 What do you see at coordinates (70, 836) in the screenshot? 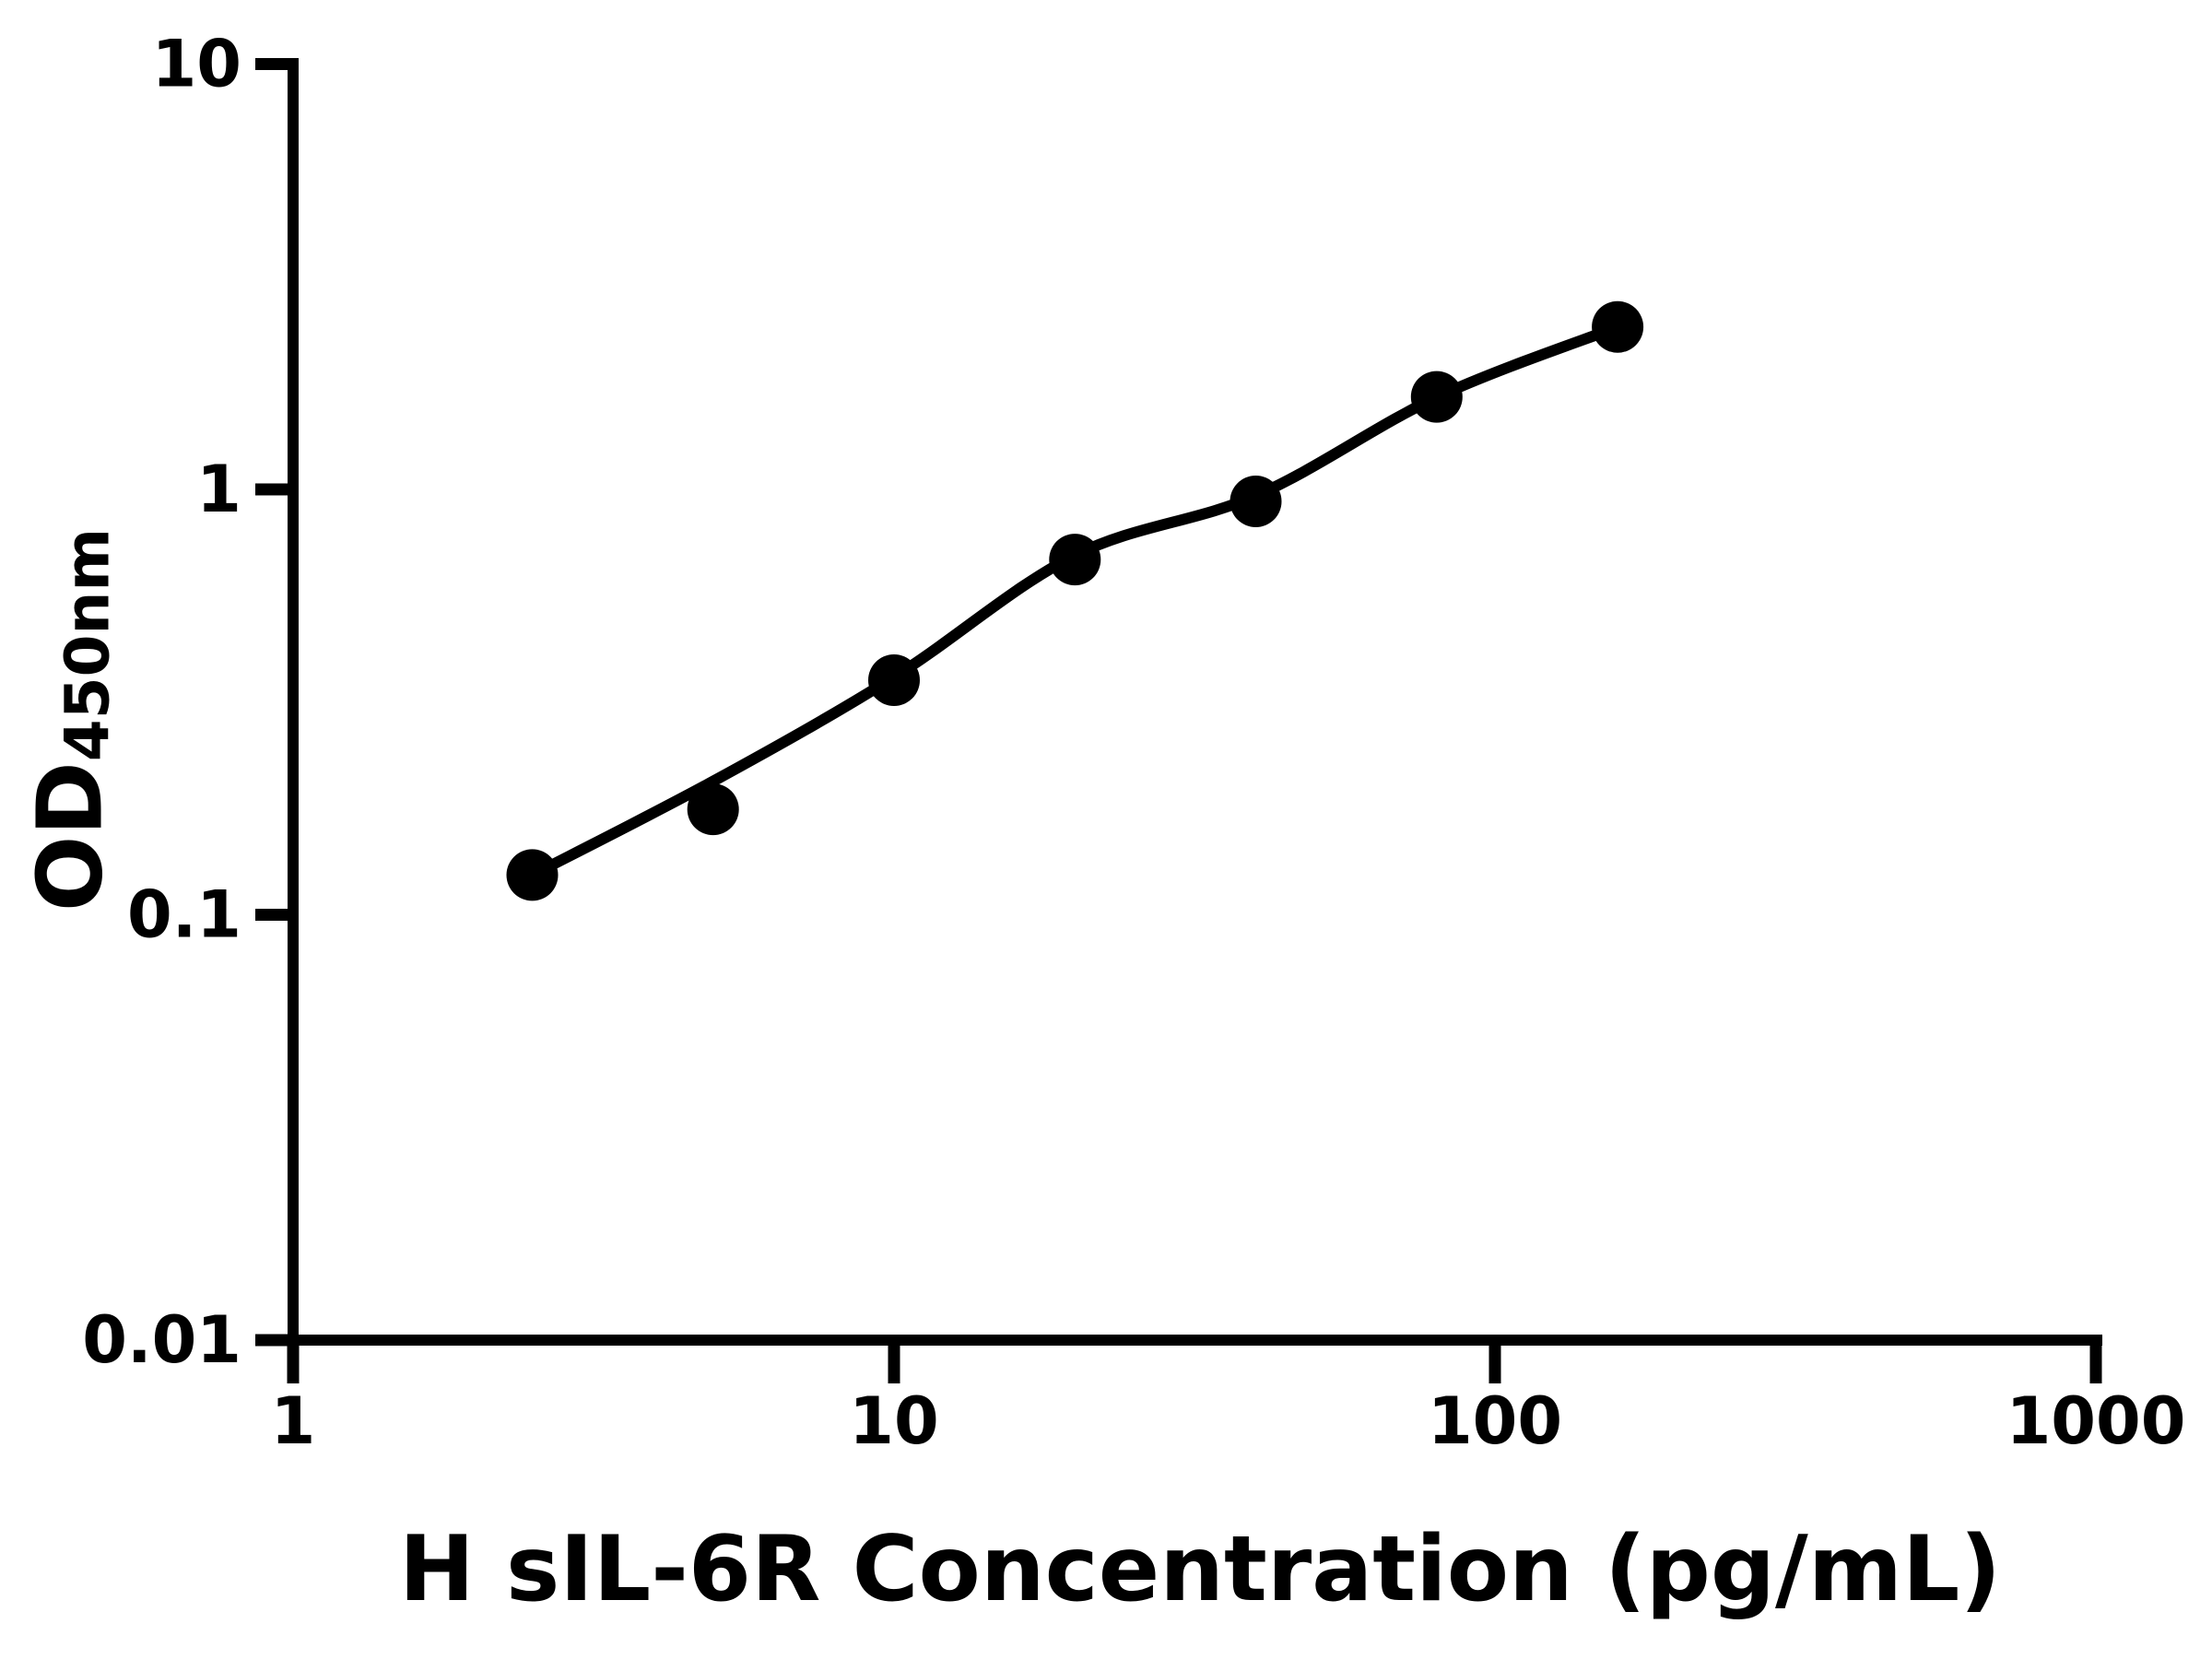
I see `y-axis-title-main: OD` at bounding box center [70, 836].